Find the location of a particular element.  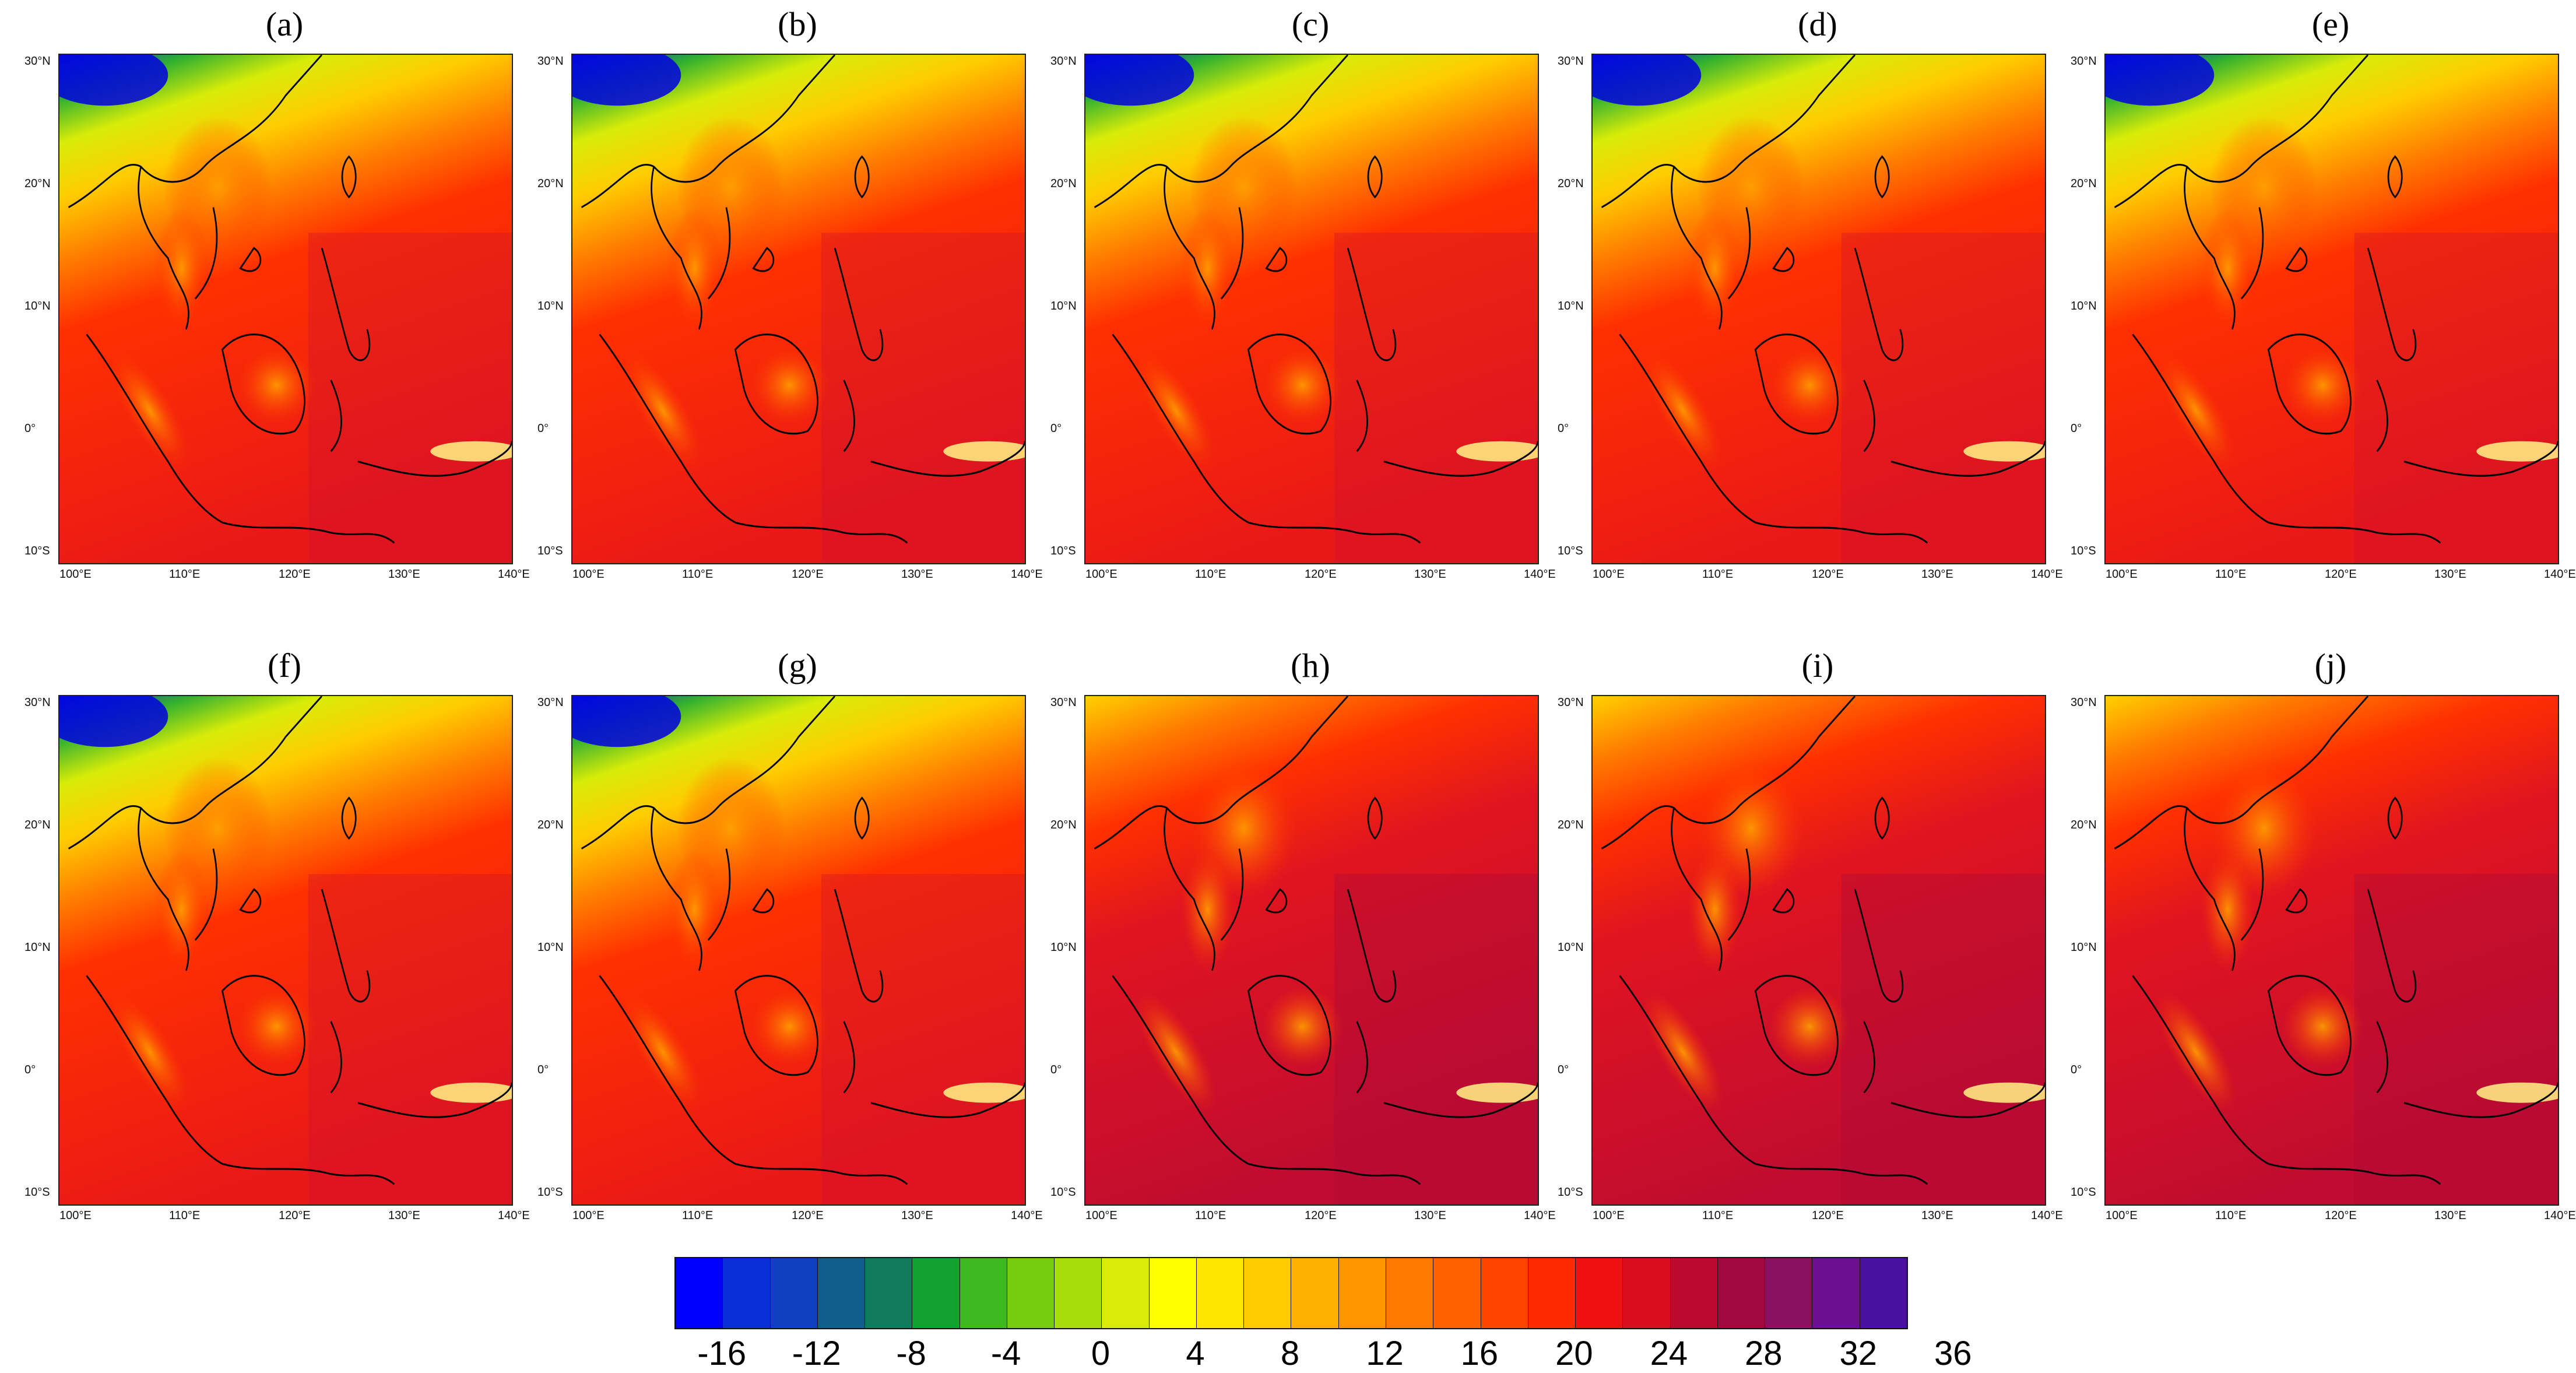

panel-label: (e) is located at coordinates (2330, 24).